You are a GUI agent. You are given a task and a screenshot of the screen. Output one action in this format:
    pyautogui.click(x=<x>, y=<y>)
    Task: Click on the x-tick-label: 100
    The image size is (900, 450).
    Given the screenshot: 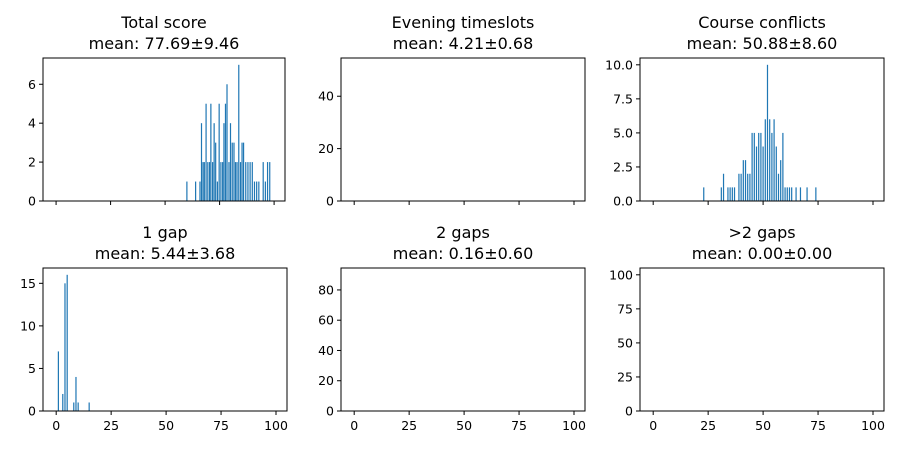 What is the action you would take?
    pyautogui.click(x=276, y=425)
    